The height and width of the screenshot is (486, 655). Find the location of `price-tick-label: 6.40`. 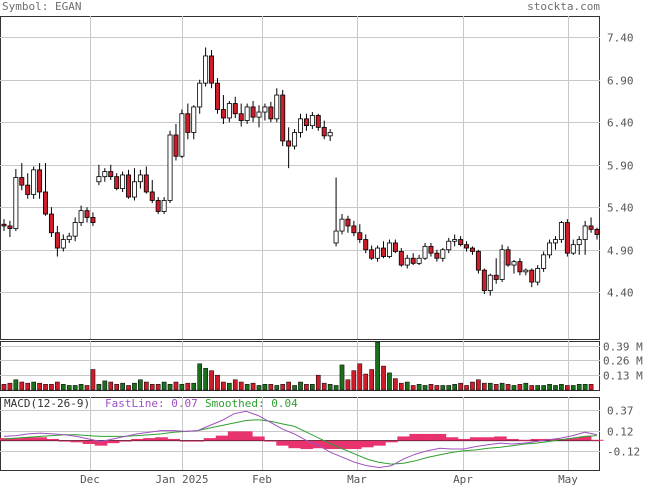

price-tick-label: 6.40 is located at coordinates (620, 123).